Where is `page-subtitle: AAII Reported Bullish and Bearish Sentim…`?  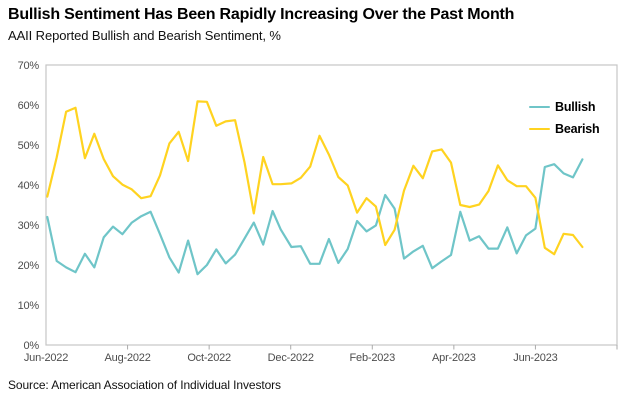
page-subtitle: AAII Reported Bullish and Bearish Sentim… is located at coordinates (144, 35).